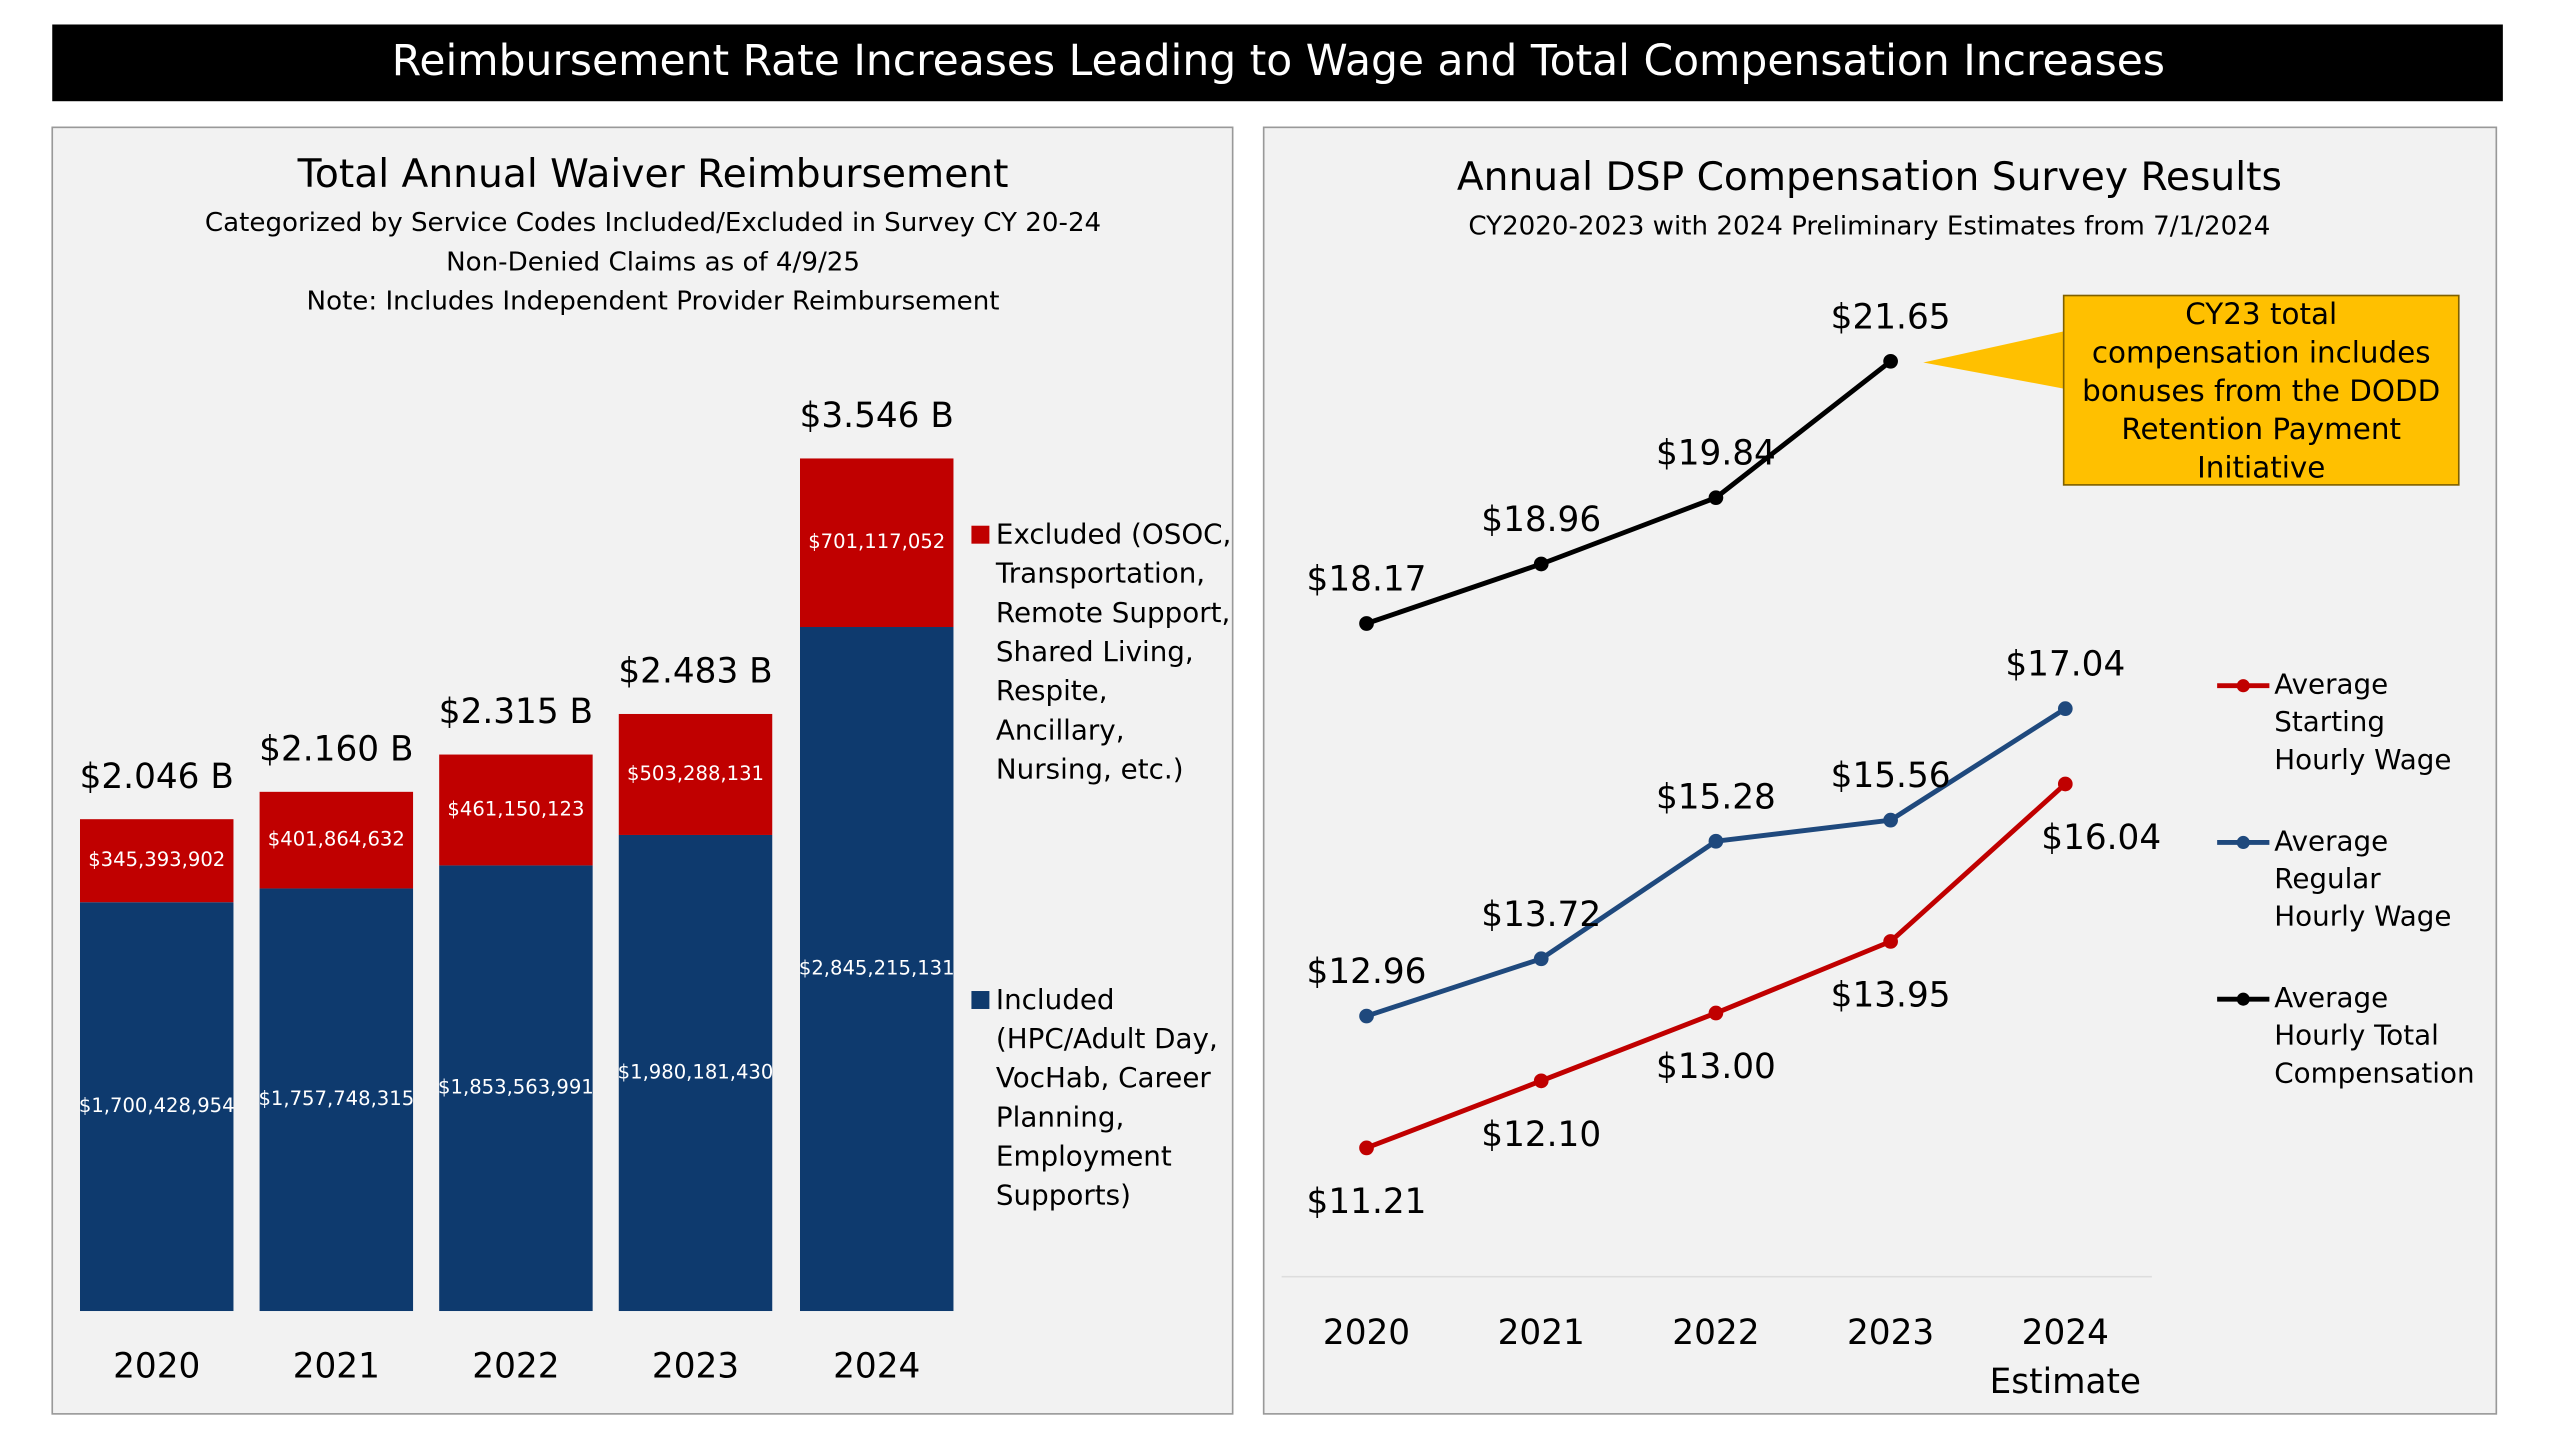 The image size is (2560, 1440). I want to click on point-label: $16.04, so click(2101, 838).